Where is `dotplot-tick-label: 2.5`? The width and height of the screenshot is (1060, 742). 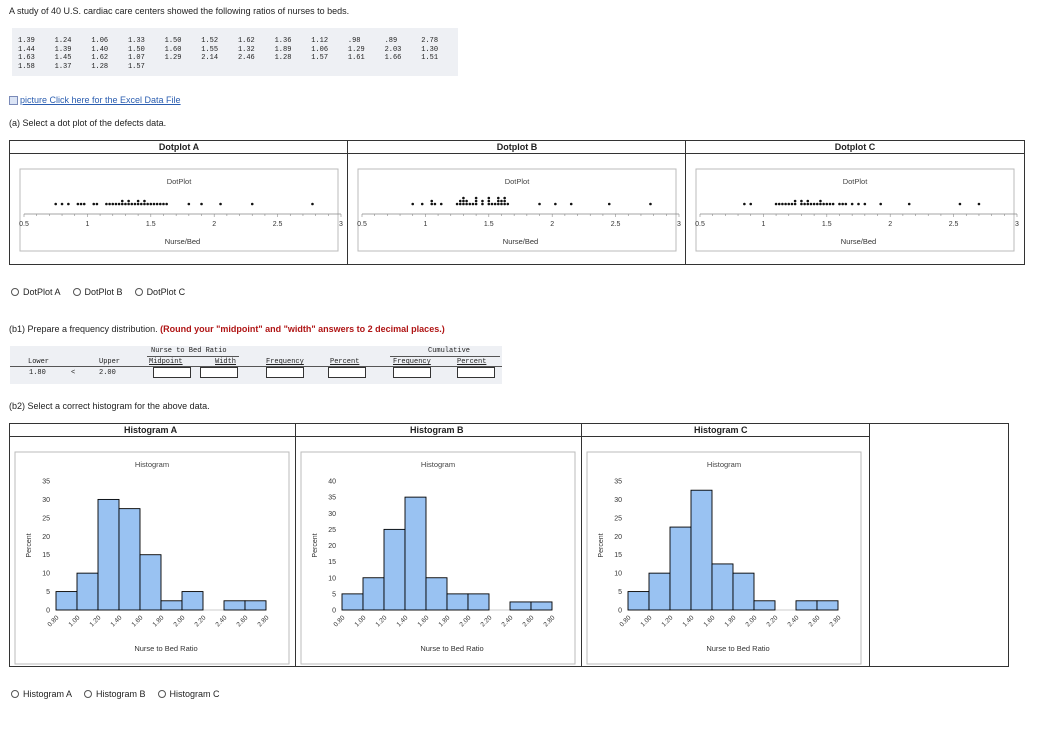
dotplot-tick-label: 2.5 is located at coordinates (278, 224).